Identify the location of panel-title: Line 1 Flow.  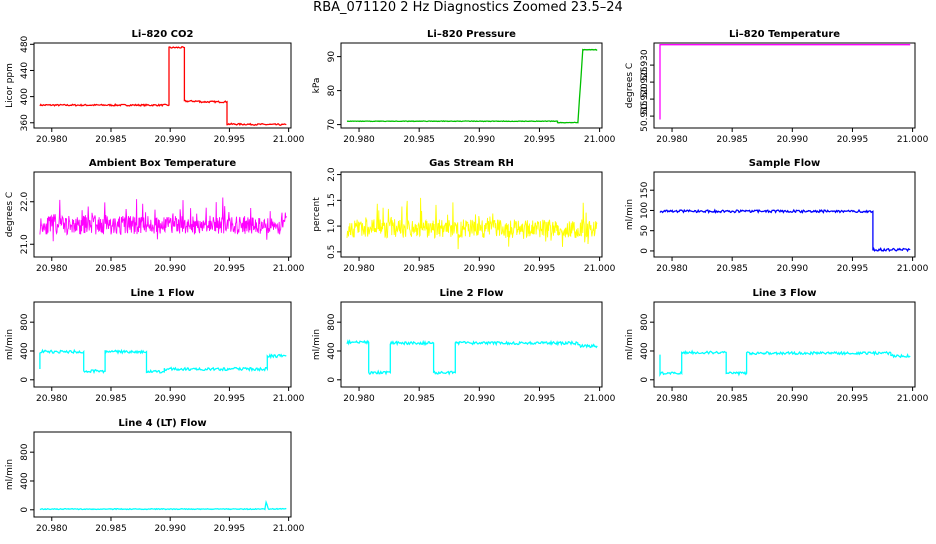
(163, 293).